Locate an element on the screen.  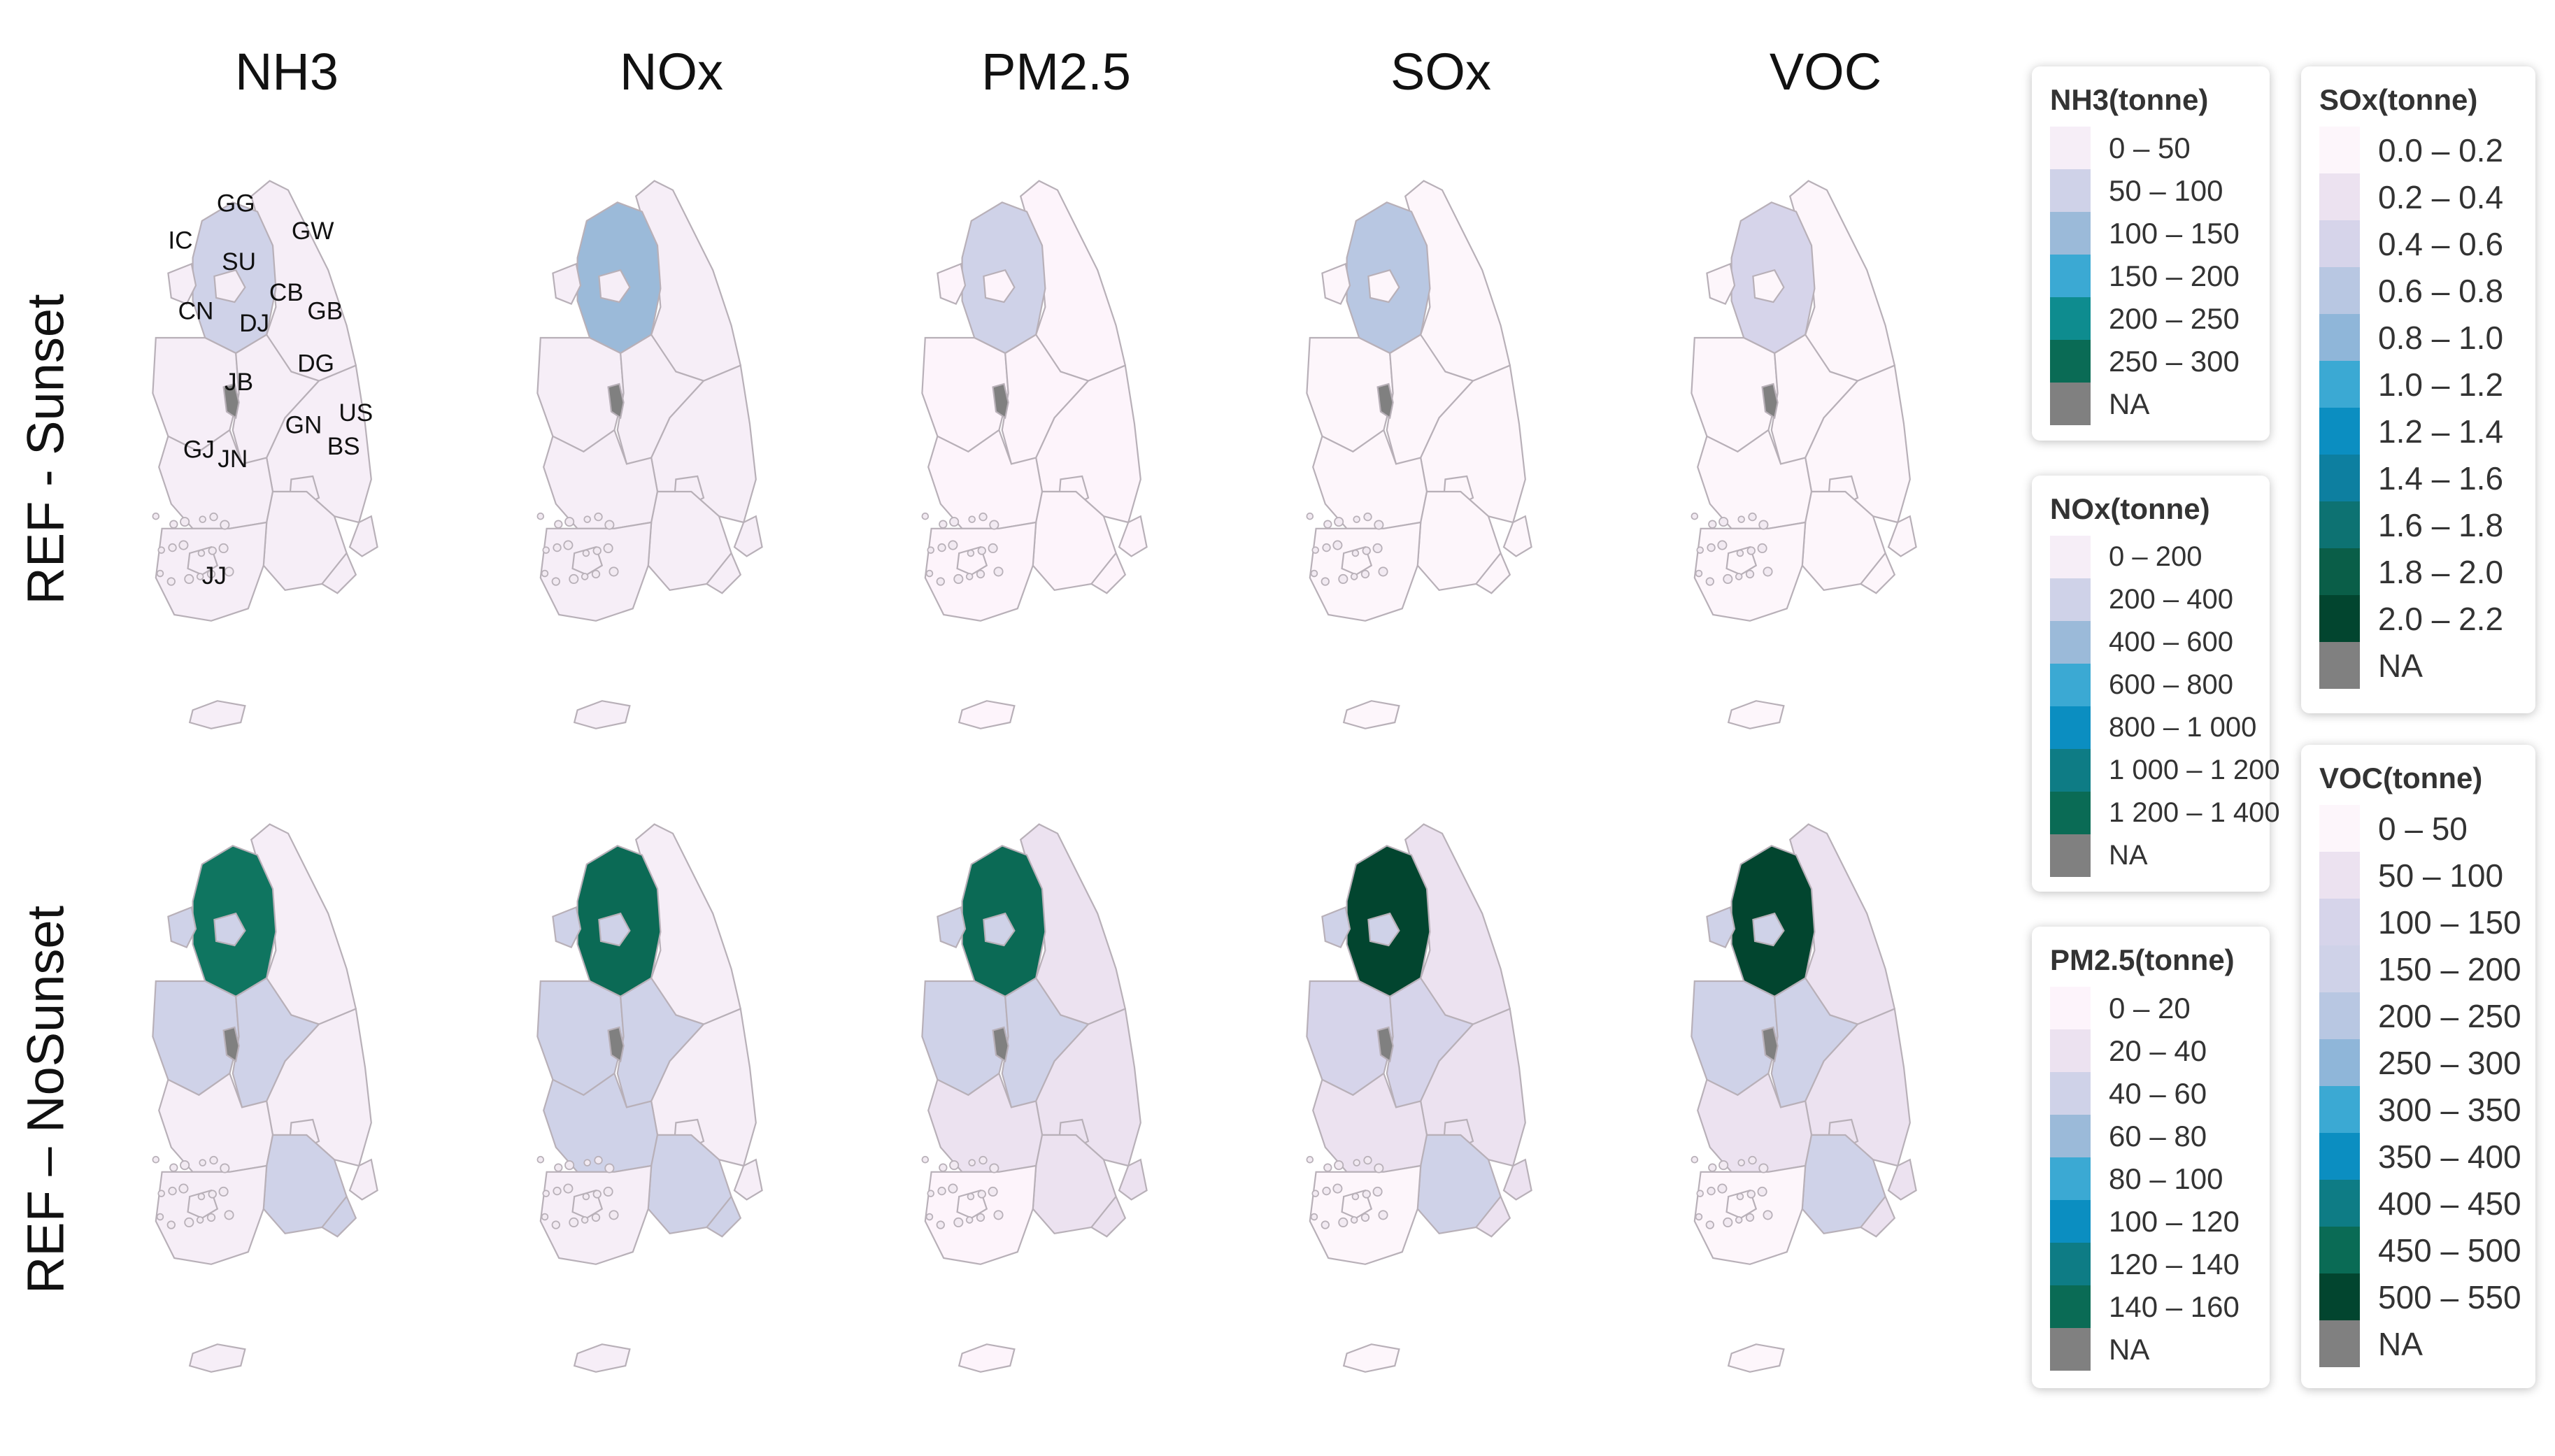
legend-label: NA is located at coordinates (2128, 855).